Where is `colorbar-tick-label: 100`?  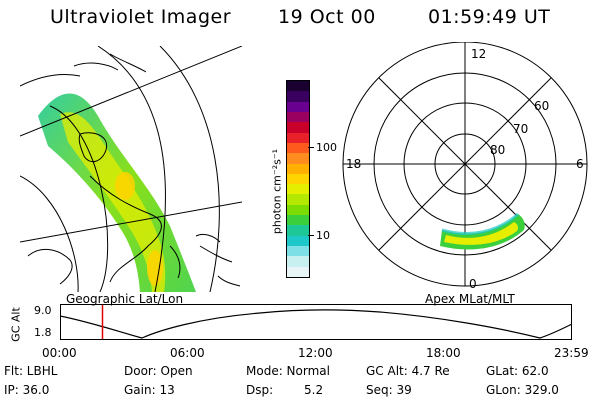
colorbar-tick-label: 100 is located at coordinates (326, 147).